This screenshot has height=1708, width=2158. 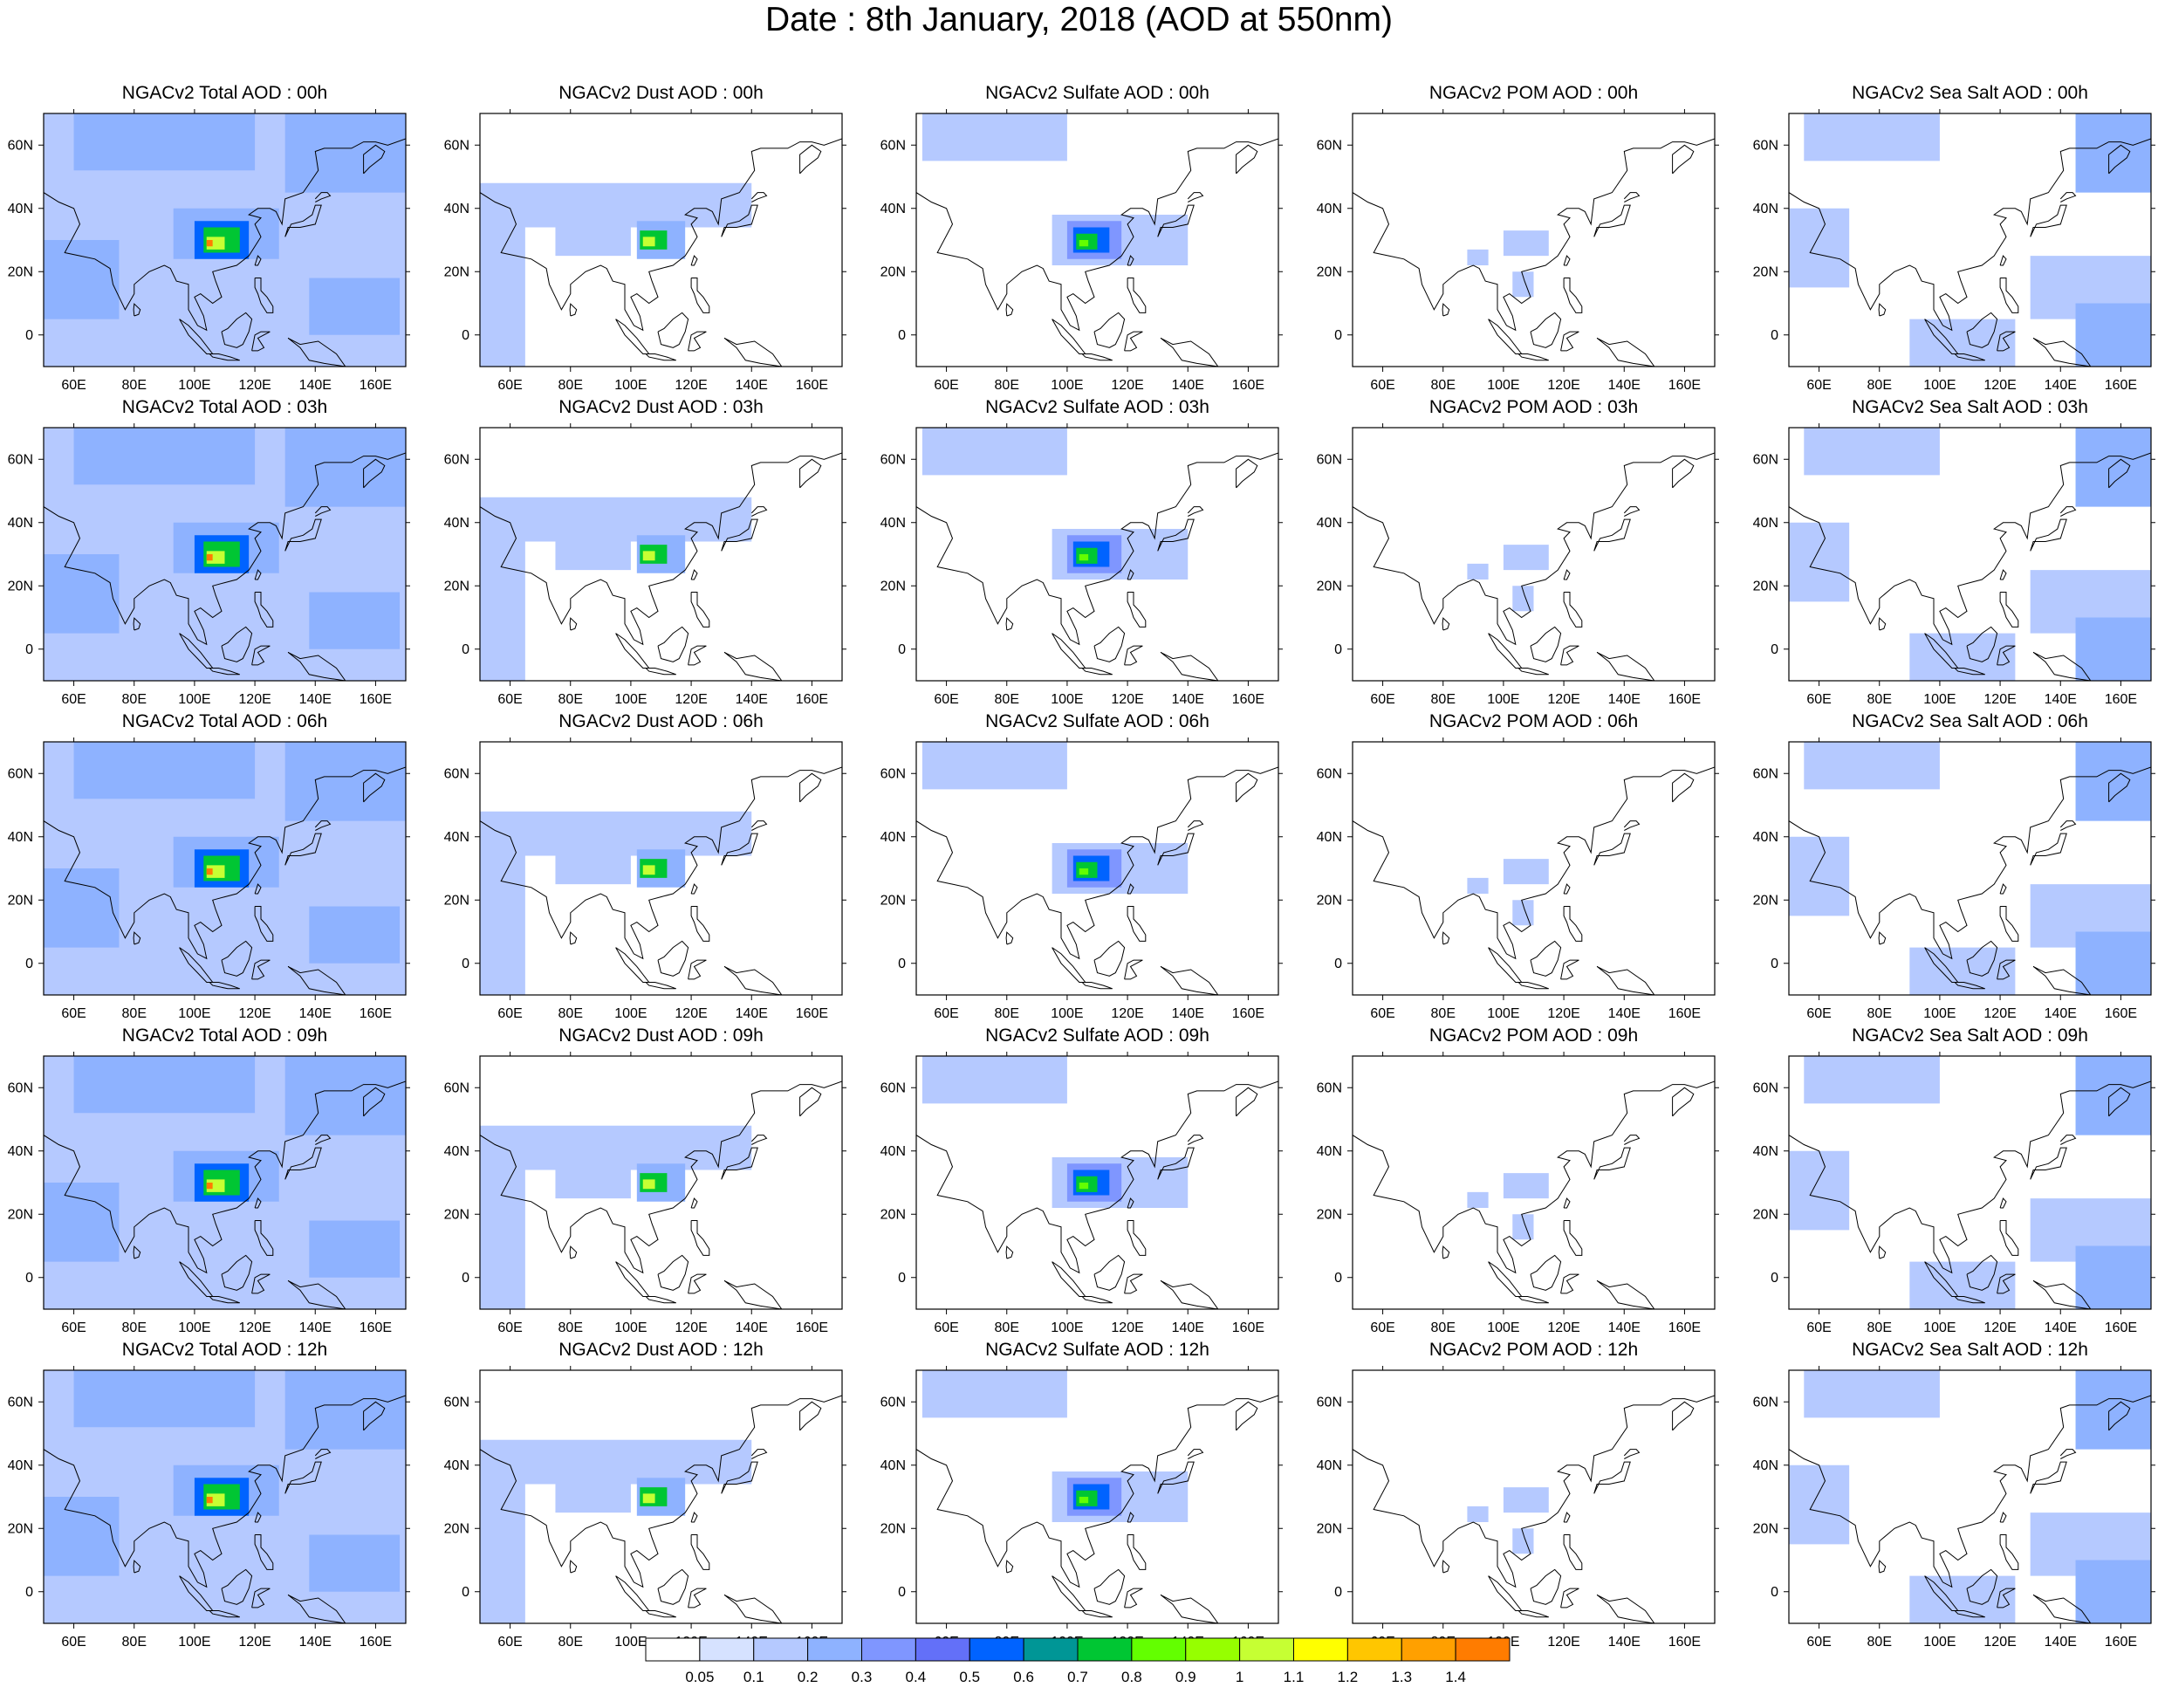 I want to click on colorbar-label: 1, so click(x=1239, y=1677).